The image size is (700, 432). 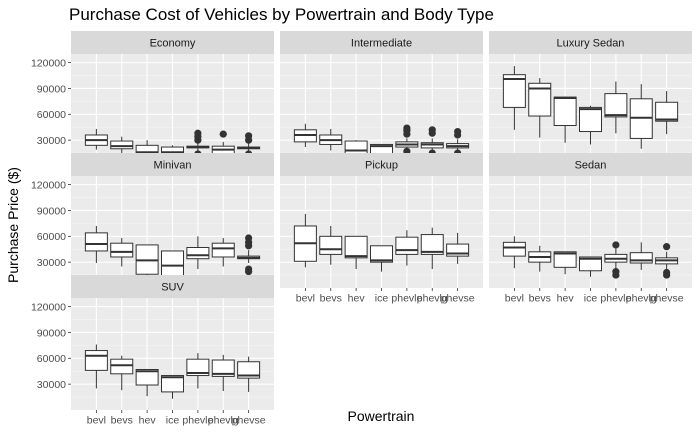 What do you see at coordinates (381, 416) in the screenshot?
I see `x-axis-title: Powertrain` at bounding box center [381, 416].